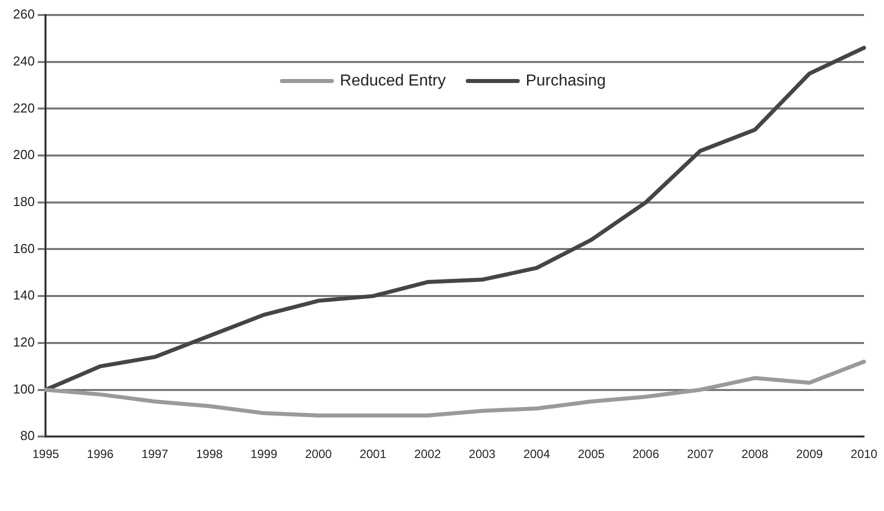  I want to click on x-tick-label: 2009, so click(810, 454).